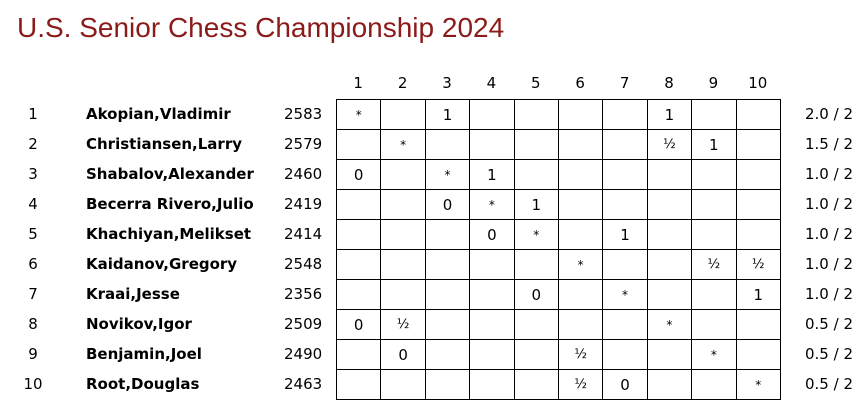 The height and width of the screenshot is (407, 862). I want to click on player-name: Shabalov,Alexander, so click(170, 174).